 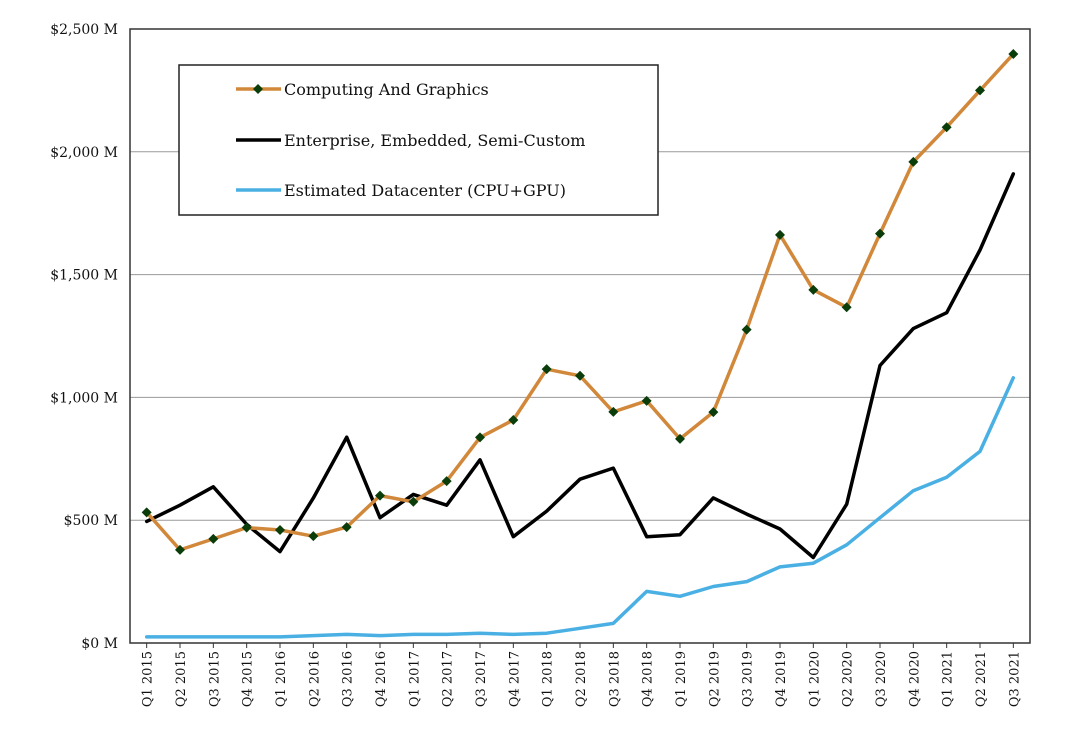 What do you see at coordinates (84, 30) in the screenshot?
I see `y-tick-label: $2,500 M` at bounding box center [84, 30].